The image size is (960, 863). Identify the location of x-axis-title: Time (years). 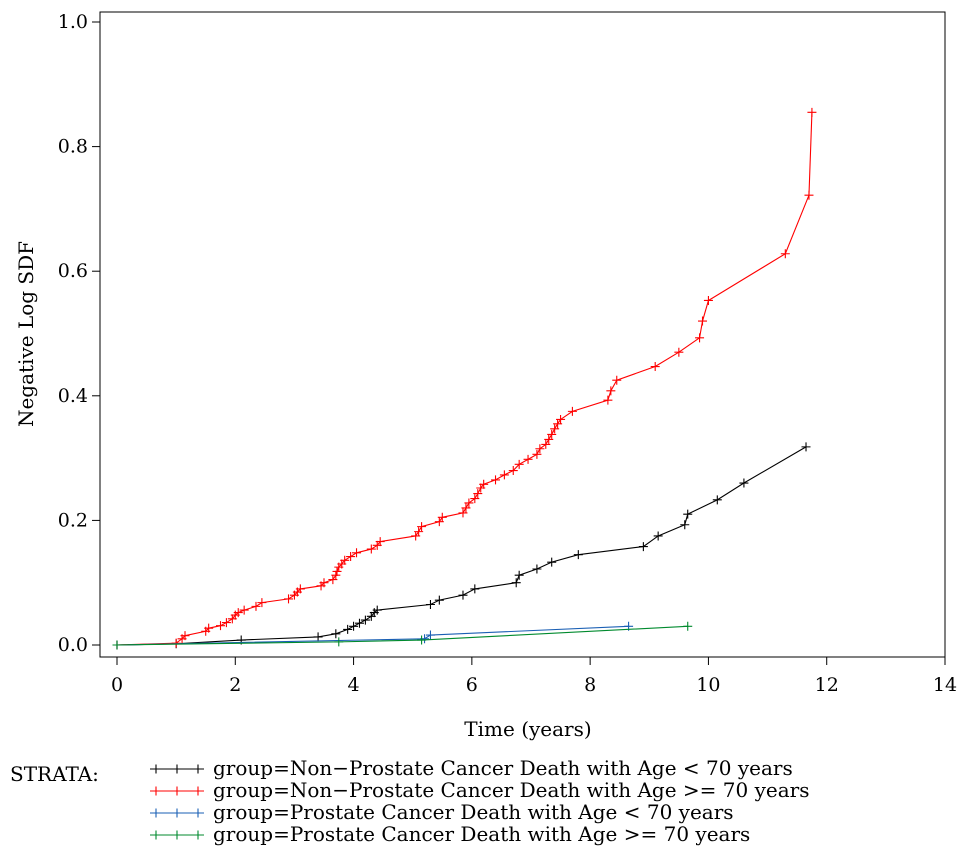
(527, 729).